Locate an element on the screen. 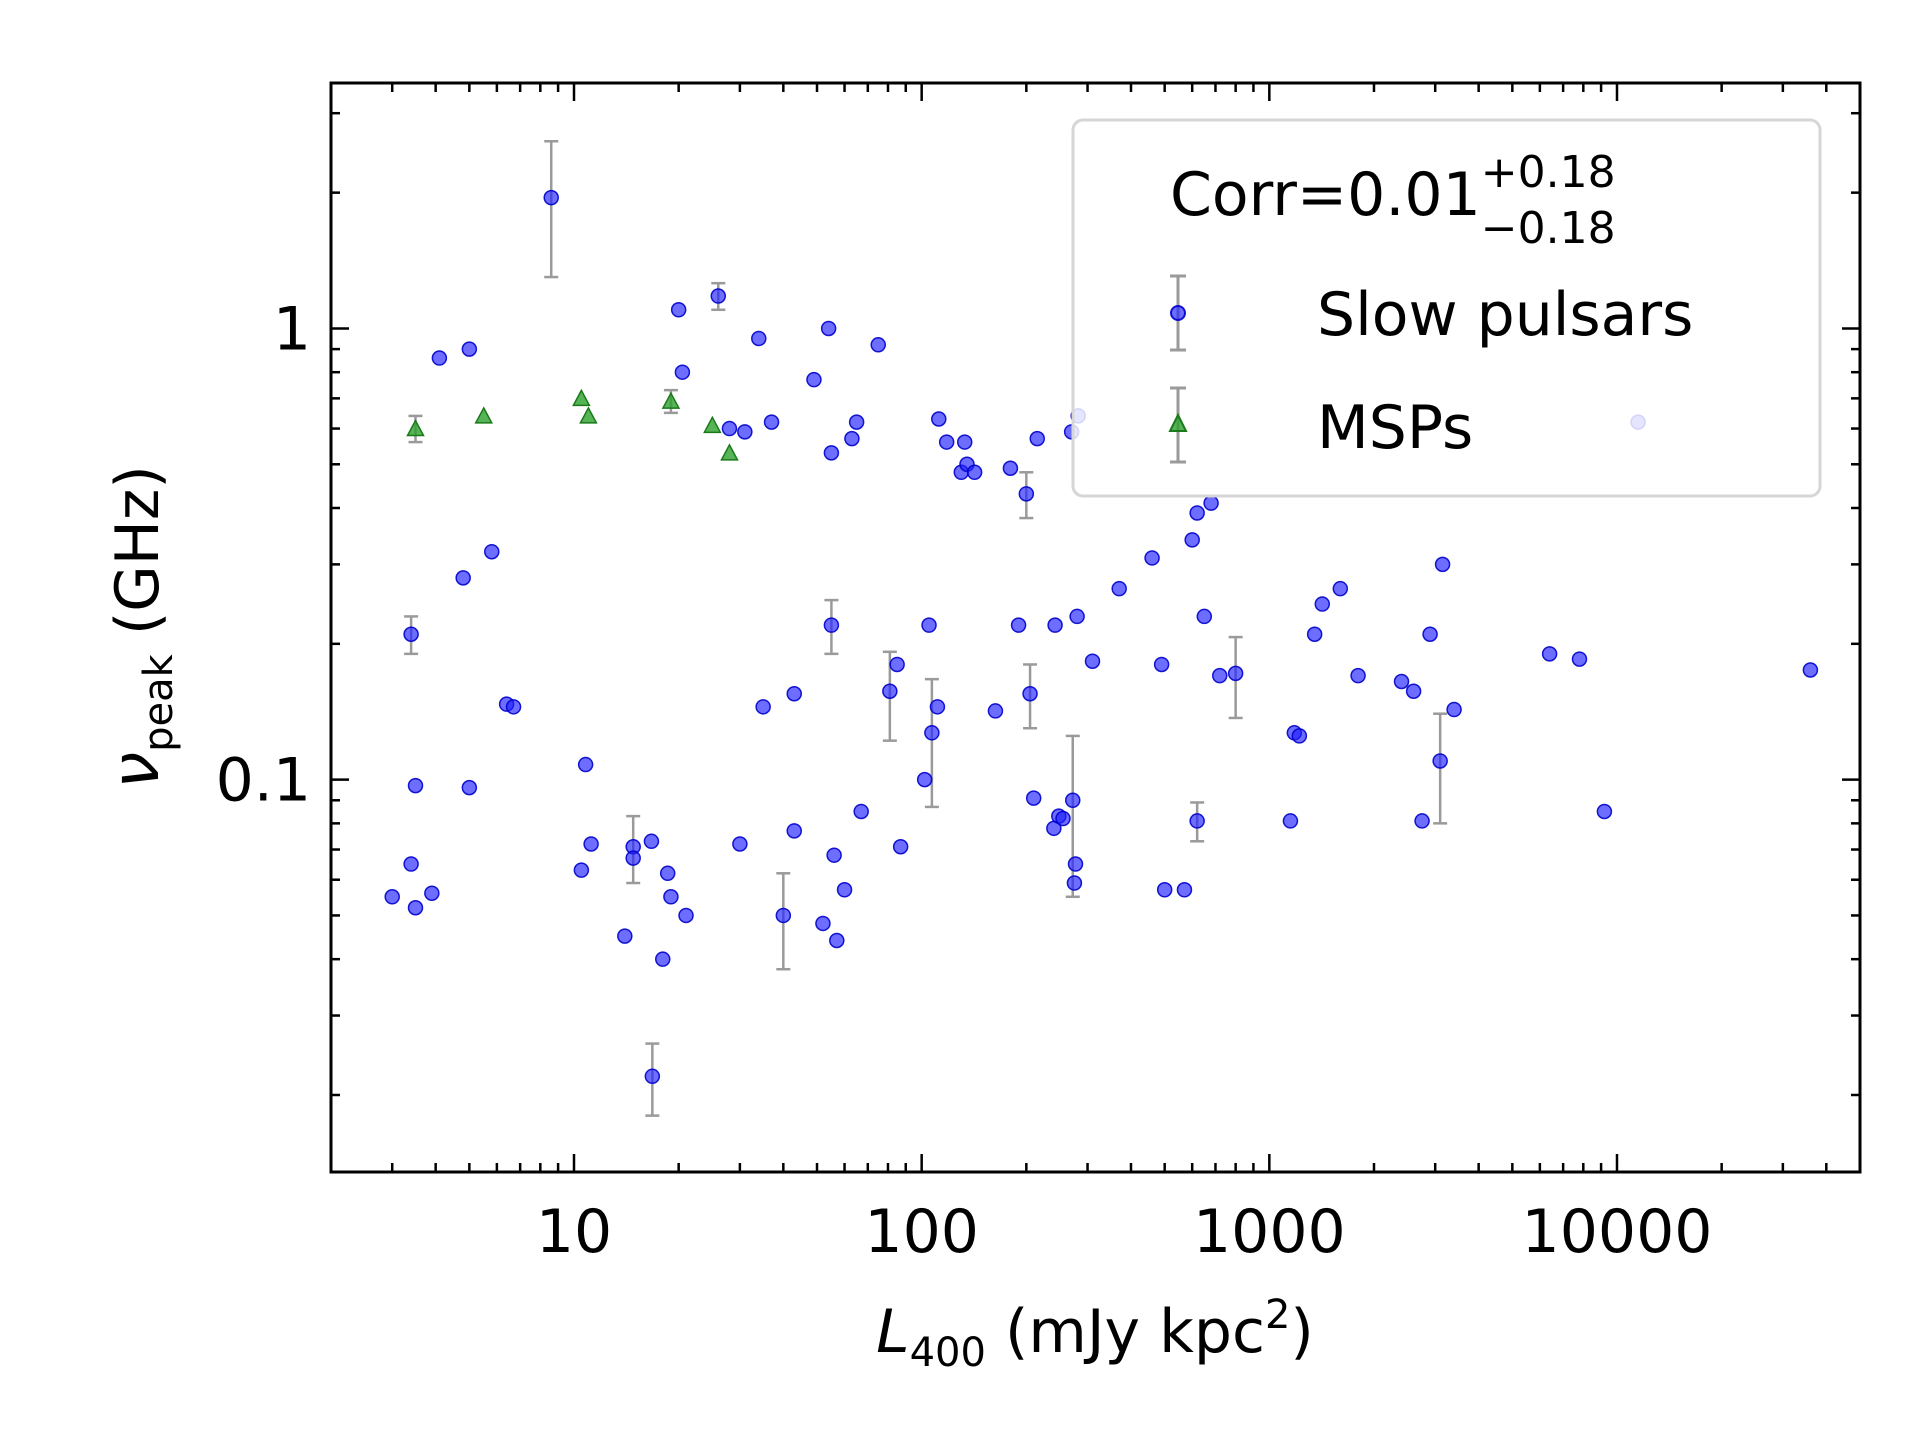  correlation-annotation: Corr=0.01+0.18 −0.18 is located at coordinates (1393, 200).